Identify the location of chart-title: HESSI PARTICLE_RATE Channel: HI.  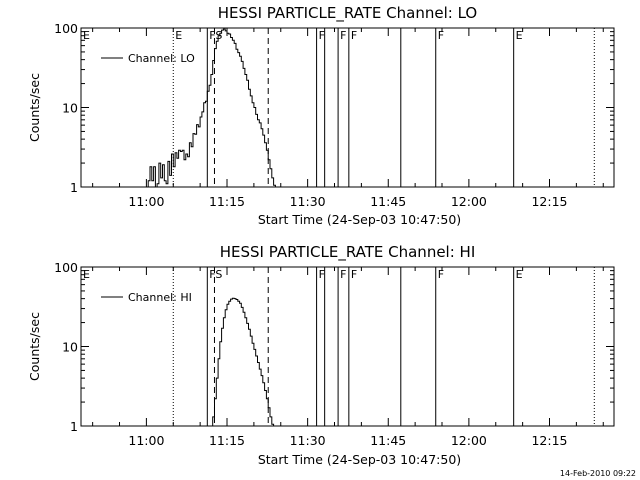
(348, 252).